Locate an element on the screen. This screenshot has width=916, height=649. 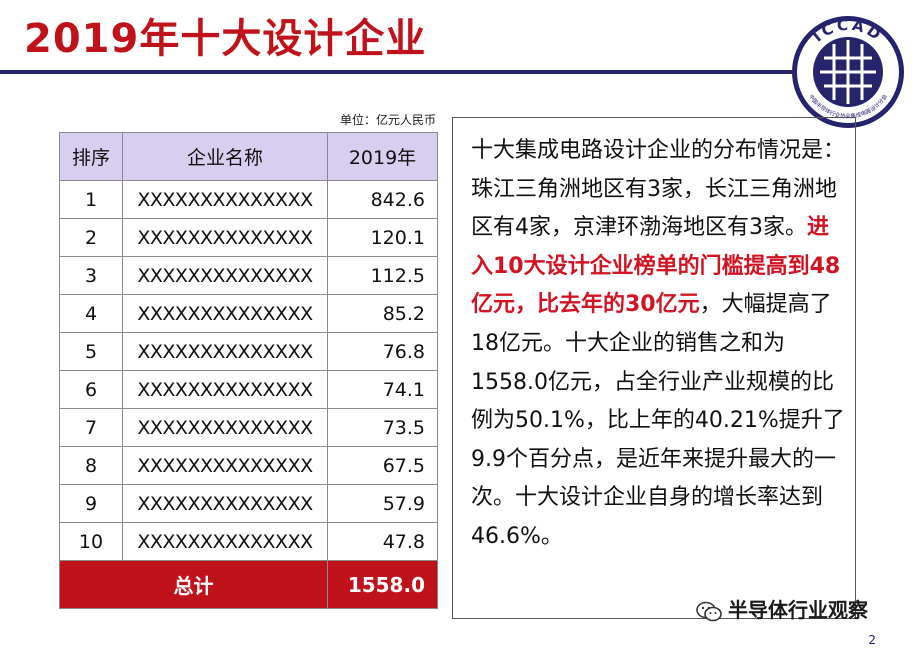
unit-note: 单位：亿元人民币 is located at coordinates (387, 120).